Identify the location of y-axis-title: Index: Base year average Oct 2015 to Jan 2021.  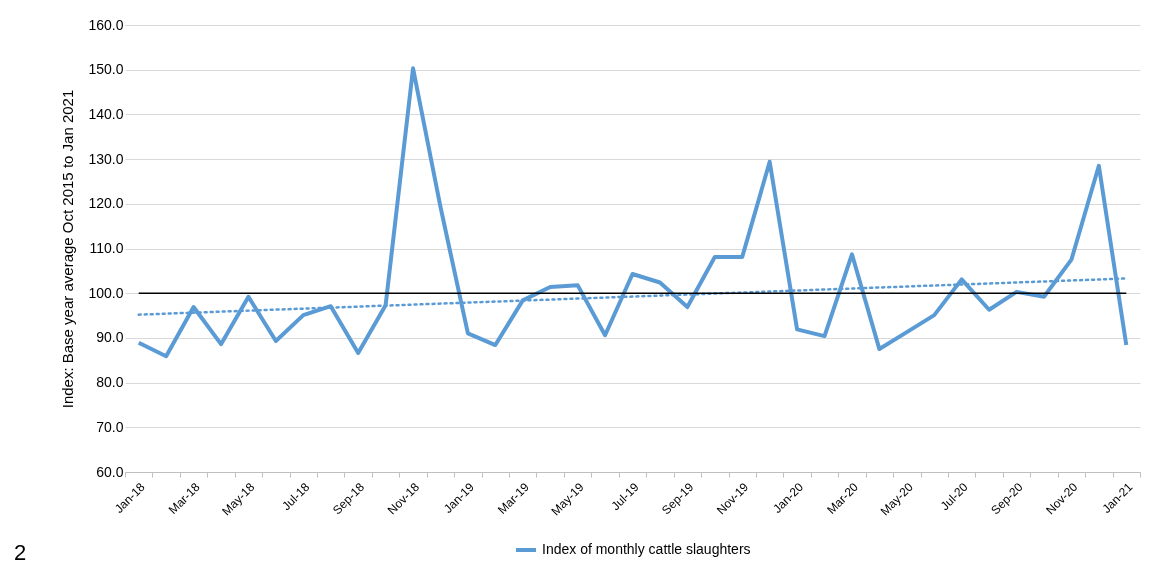
(68, 249).